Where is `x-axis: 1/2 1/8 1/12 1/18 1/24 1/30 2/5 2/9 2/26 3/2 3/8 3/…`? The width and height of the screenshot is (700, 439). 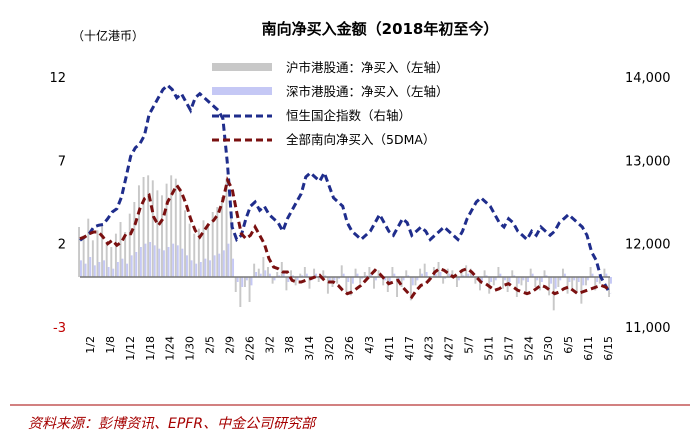 x-axis: 1/2 1/8 1/12 1/18 1/24 1/30 2/5 2/9 2/26 3/2 3/8 3/… is located at coordinates (349, 348).